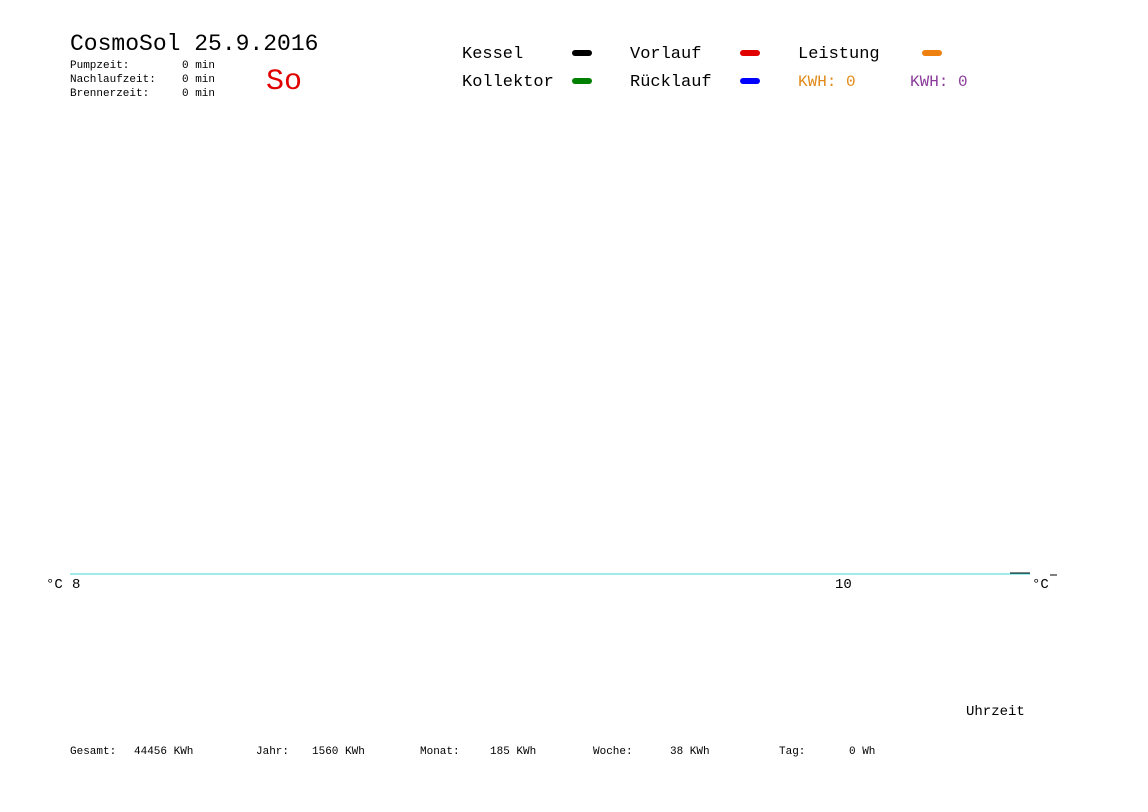  What do you see at coordinates (671, 82) in the screenshot?
I see `legend-label: Rücklauf` at bounding box center [671, 82].